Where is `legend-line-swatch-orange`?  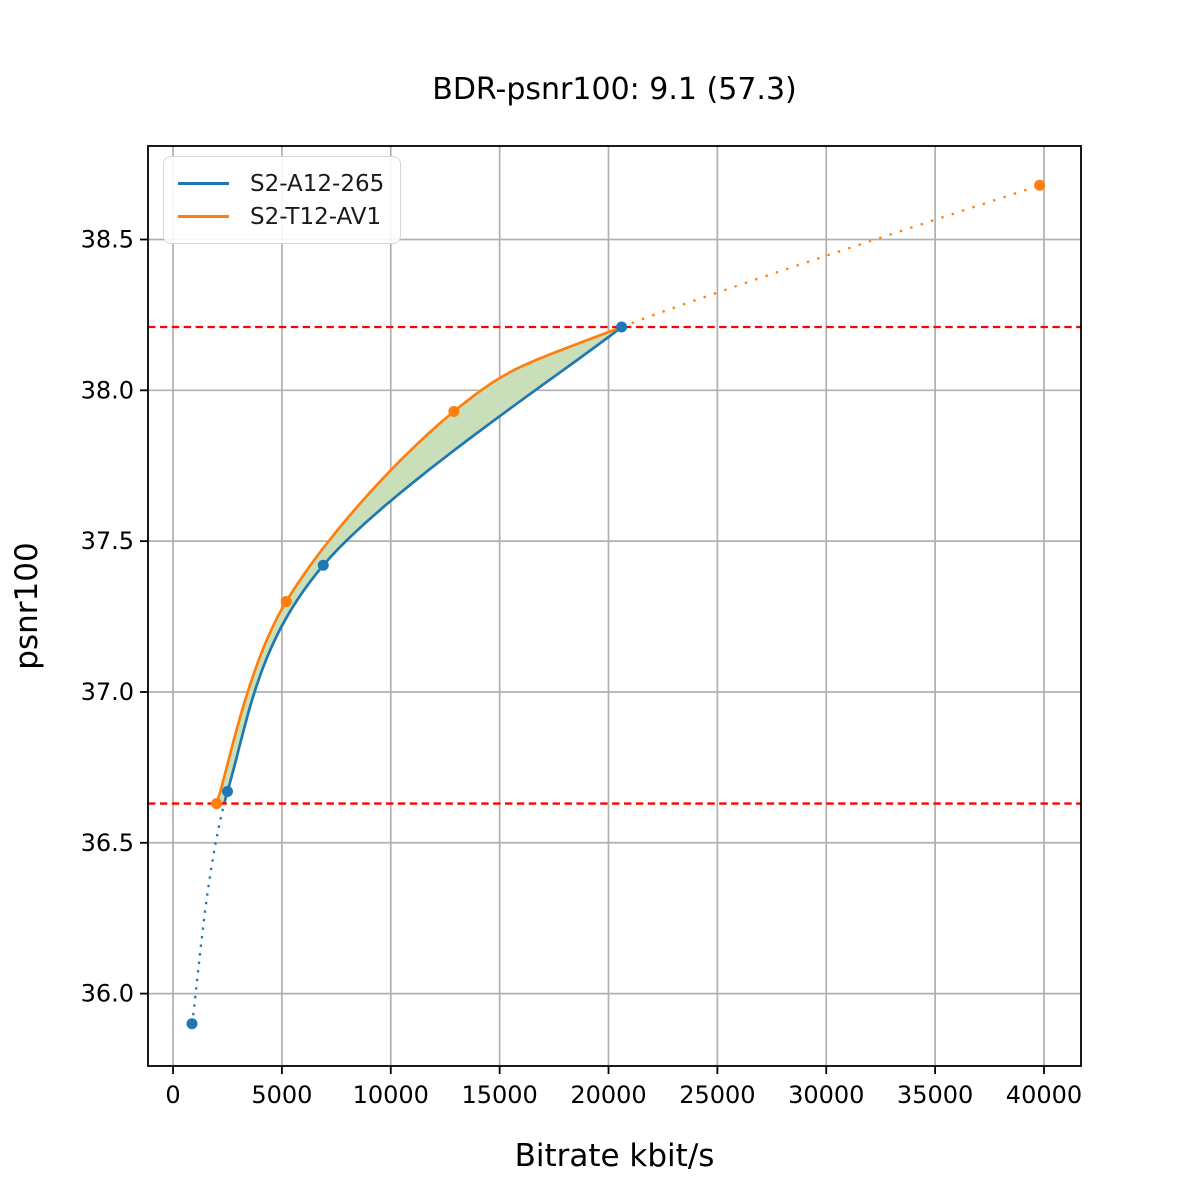
legend-line-swatch-orange is located at coordinates (203, 216).